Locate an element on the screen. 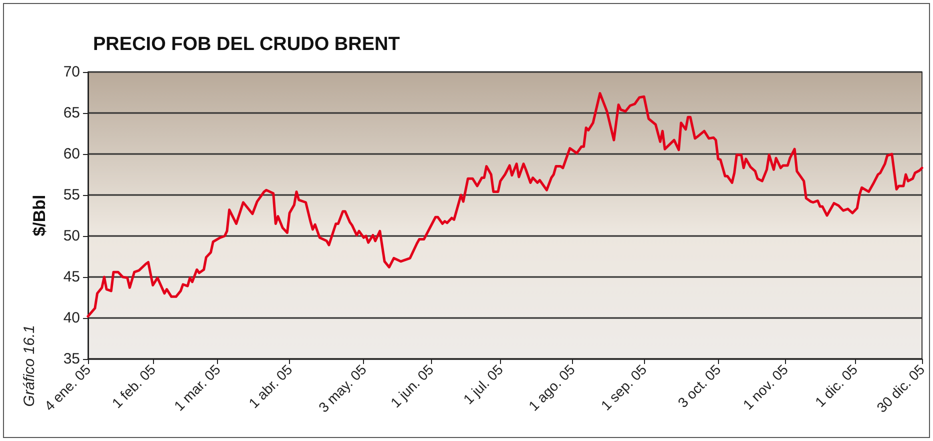 The height and width of the screenshot is (441, 933). x-tick-label: 1 sep. 05 is located at coordinates (624, 387).